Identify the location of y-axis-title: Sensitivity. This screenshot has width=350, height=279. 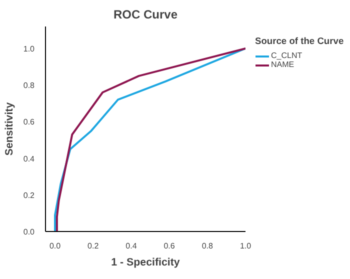
(9, 129).